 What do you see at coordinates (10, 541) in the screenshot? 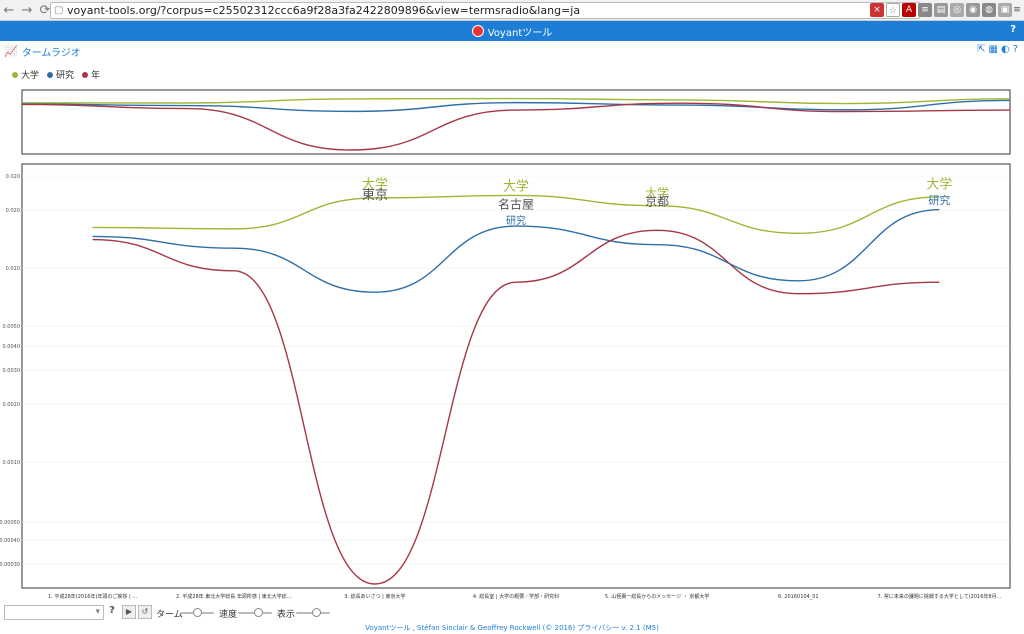
I see `y-tick-label: 0.00040` at bounding box center [10, 541].